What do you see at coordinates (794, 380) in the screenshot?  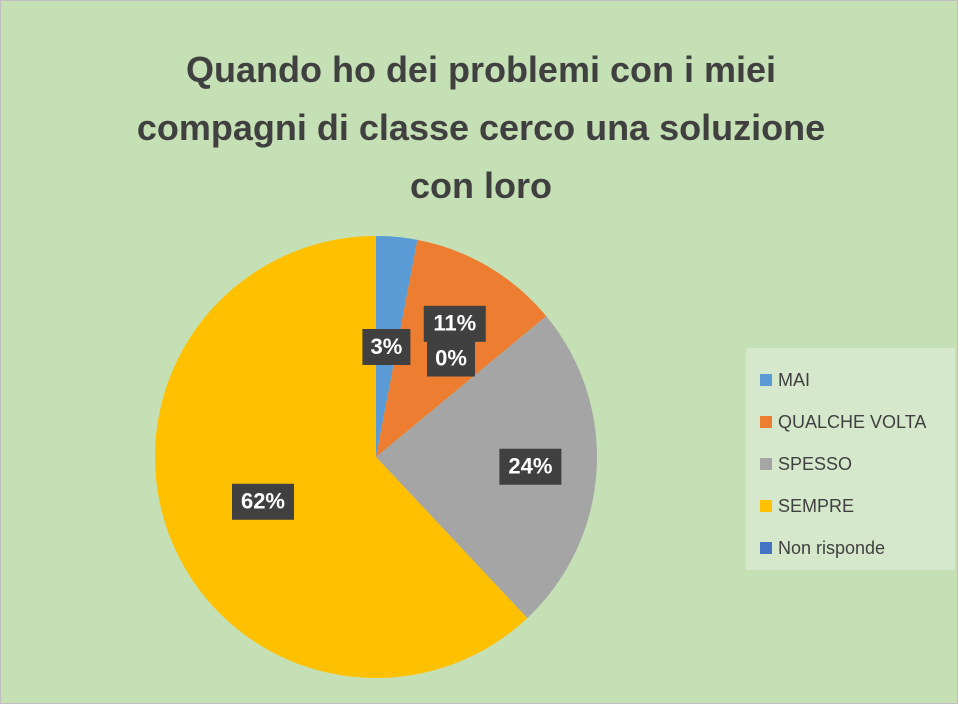 I see `legend-label: MAI` at bounding box center [794, 380].